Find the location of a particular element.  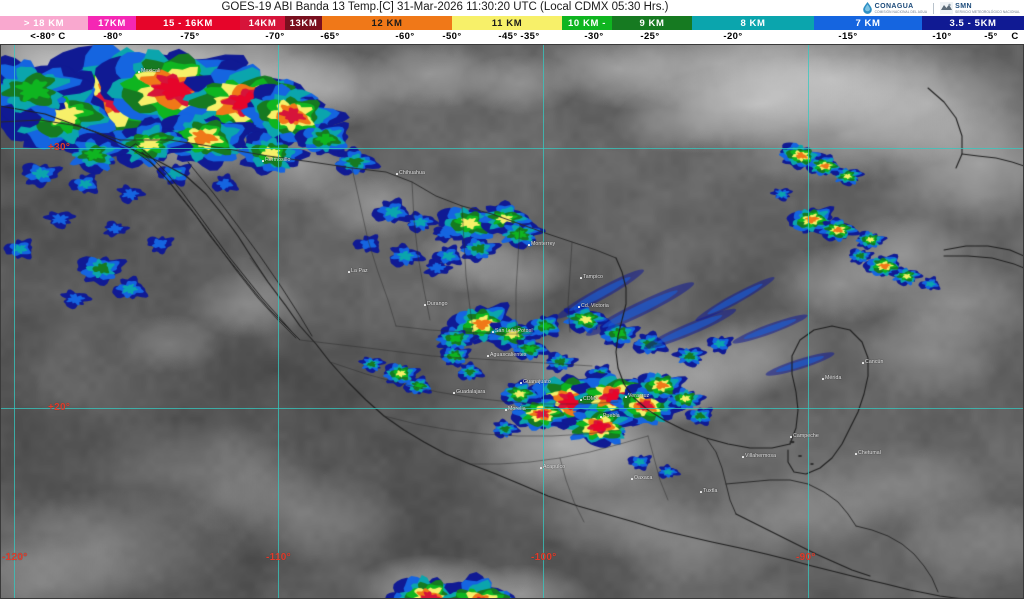

temp-tick-label: -70° is located at coordinates (275, 36).